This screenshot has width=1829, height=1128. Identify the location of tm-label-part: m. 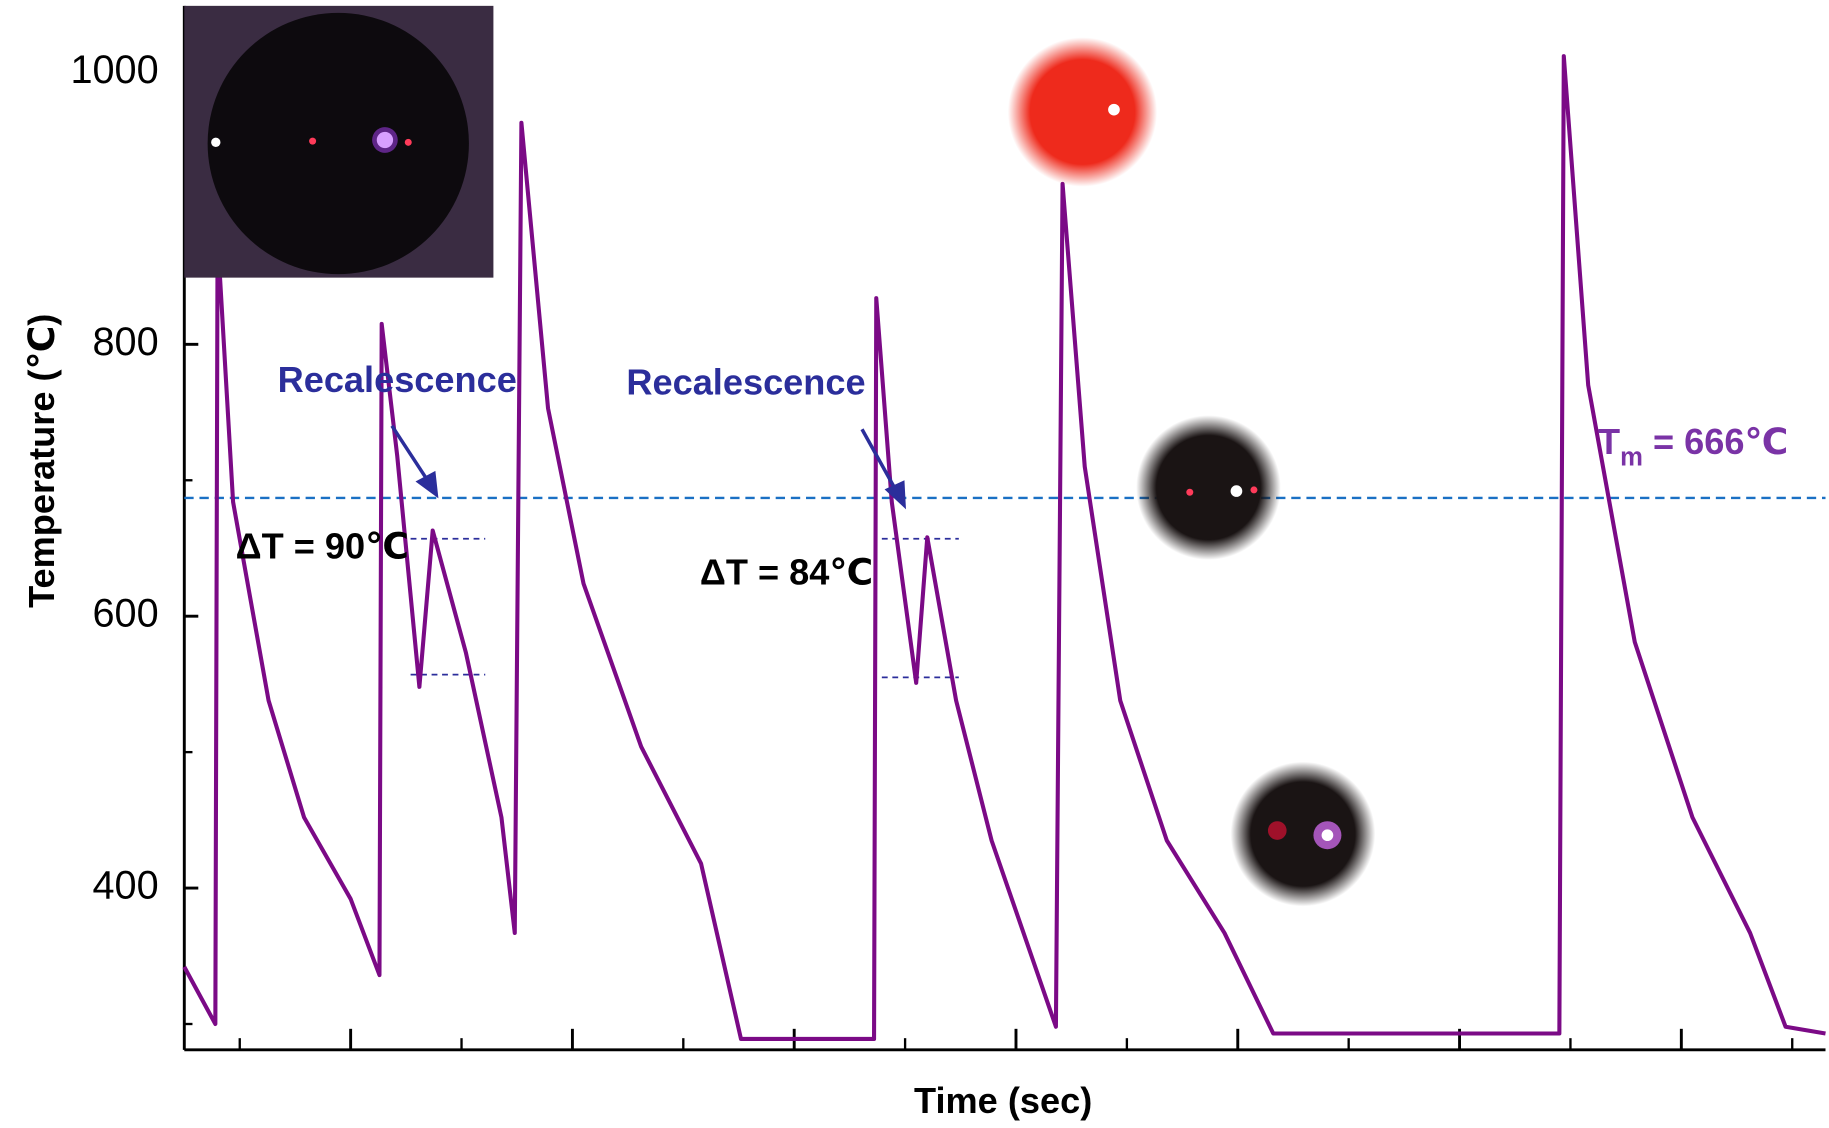
(1631, 457).